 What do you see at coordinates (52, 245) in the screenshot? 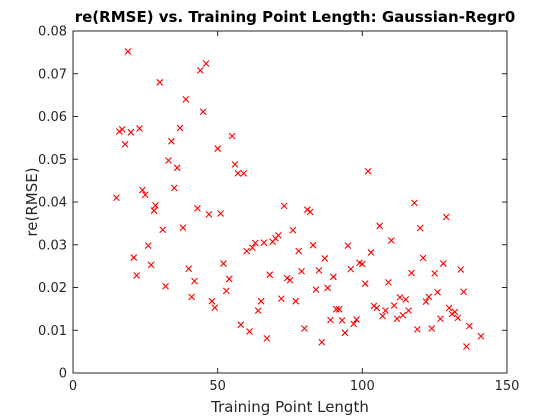
I see `y-tick-label: 0.03` at bounding box center [52, 245].